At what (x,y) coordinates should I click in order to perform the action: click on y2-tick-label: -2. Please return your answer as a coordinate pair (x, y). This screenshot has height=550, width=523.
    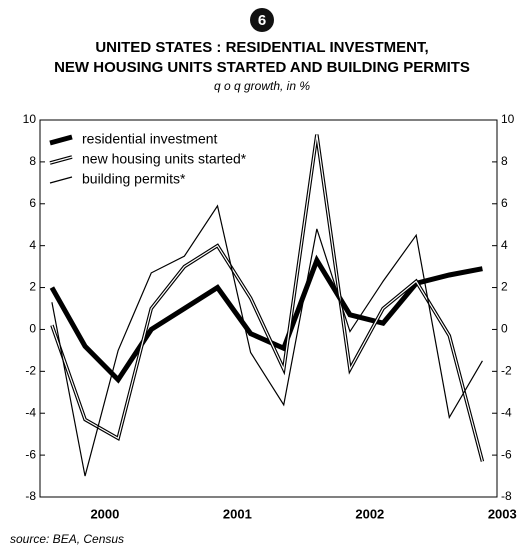
    Looking at the image, I should click on (506, 371).